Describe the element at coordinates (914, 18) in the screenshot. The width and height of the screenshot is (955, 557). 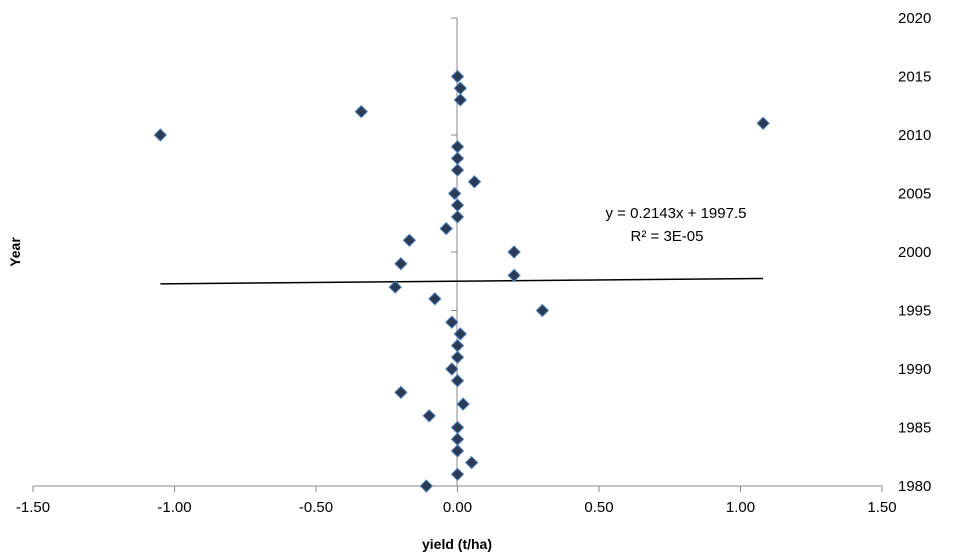
I see `y-tick-label: 2020` at that location.